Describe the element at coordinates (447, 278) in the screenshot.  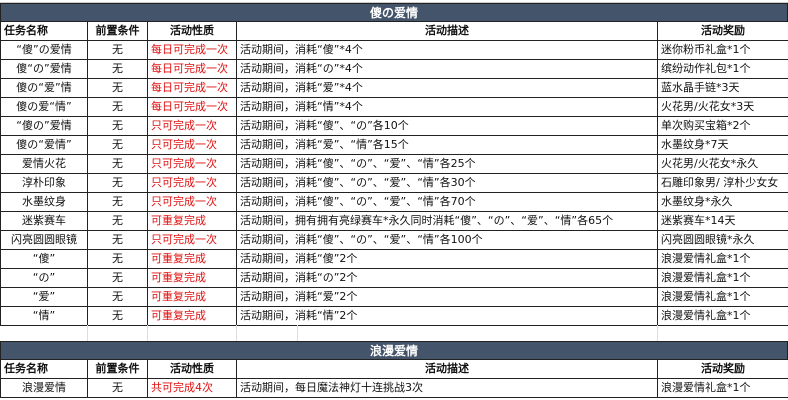
I see `col-description-cell: 活动期间，消耗“の”2个` at that location.